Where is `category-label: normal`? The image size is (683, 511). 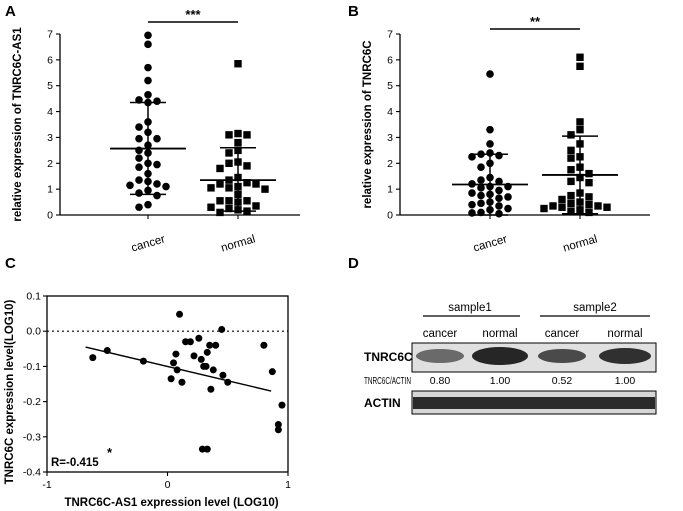
category-label: normal is located at coordinates (238, 243).